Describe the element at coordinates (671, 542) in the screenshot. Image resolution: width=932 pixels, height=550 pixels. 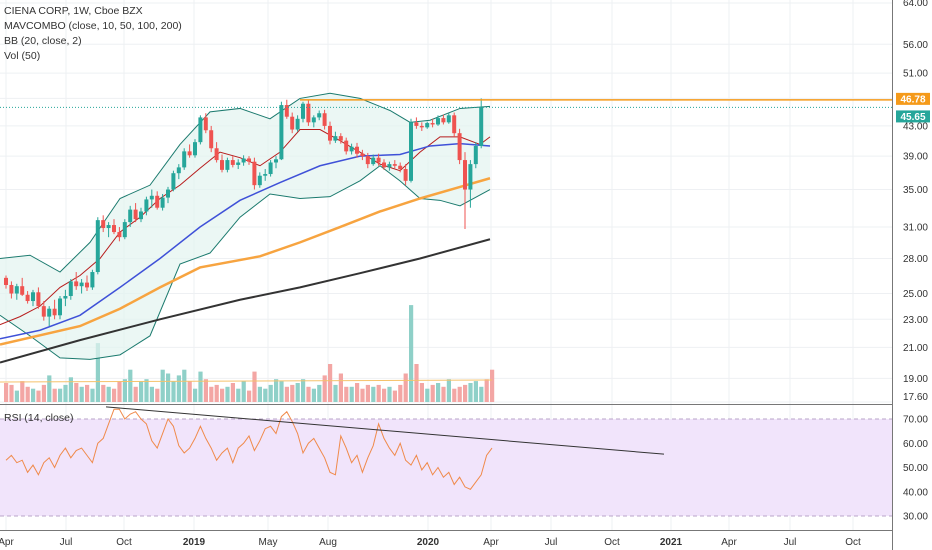
I see `time-tick-label: 2021` at that location.